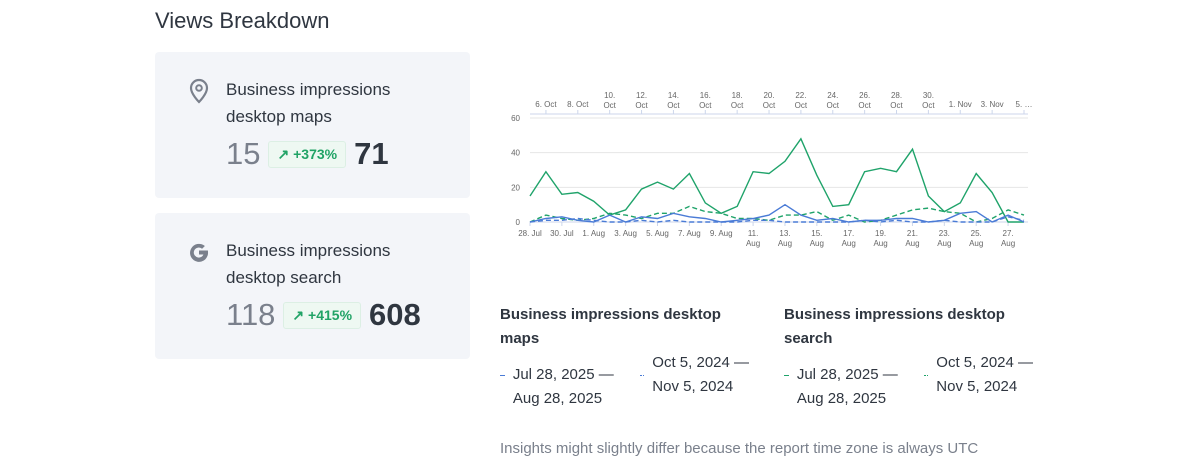 Image resolution: width=1191 pixels, height=472 pixels. What do you see at coordinates (753, 238) in the screenshot?
I see `x-tick-label-bottom: 11. Aug` at bounding box center [753, 238].